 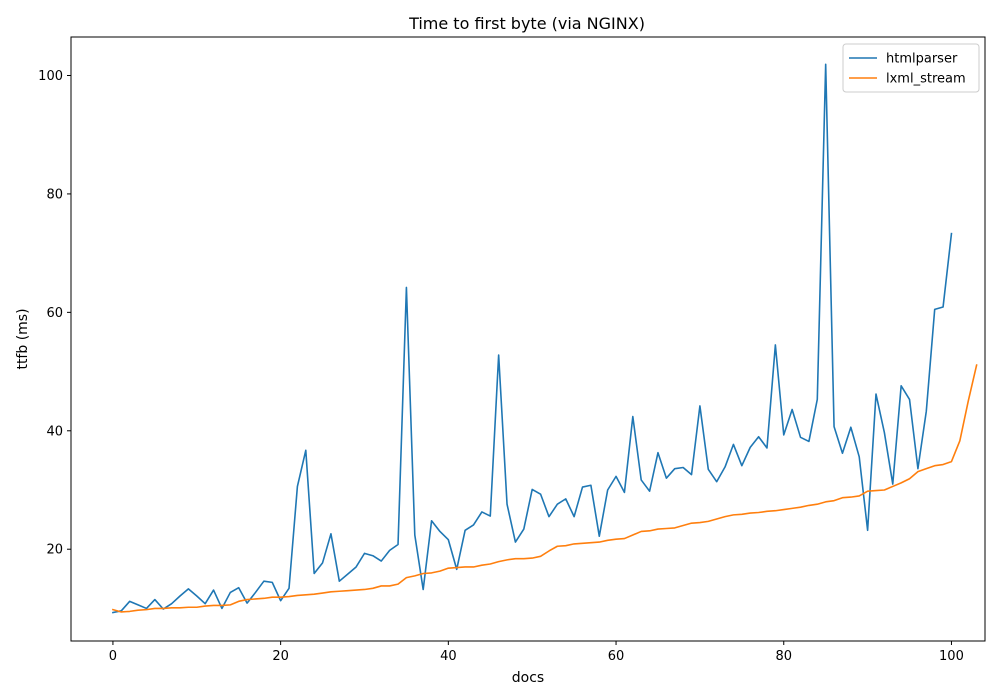 I want to click on x-tick-label-40: 40, so click(x=448, y=656).